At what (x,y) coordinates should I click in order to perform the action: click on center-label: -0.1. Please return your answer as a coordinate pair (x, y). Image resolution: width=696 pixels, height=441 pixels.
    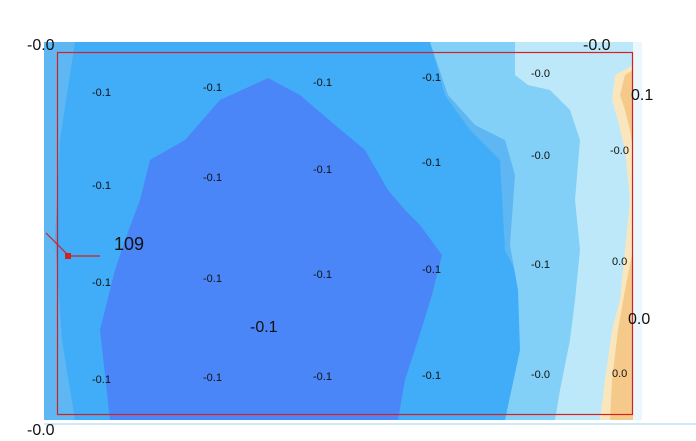
    Looking at the image, I should click on (264, 327).